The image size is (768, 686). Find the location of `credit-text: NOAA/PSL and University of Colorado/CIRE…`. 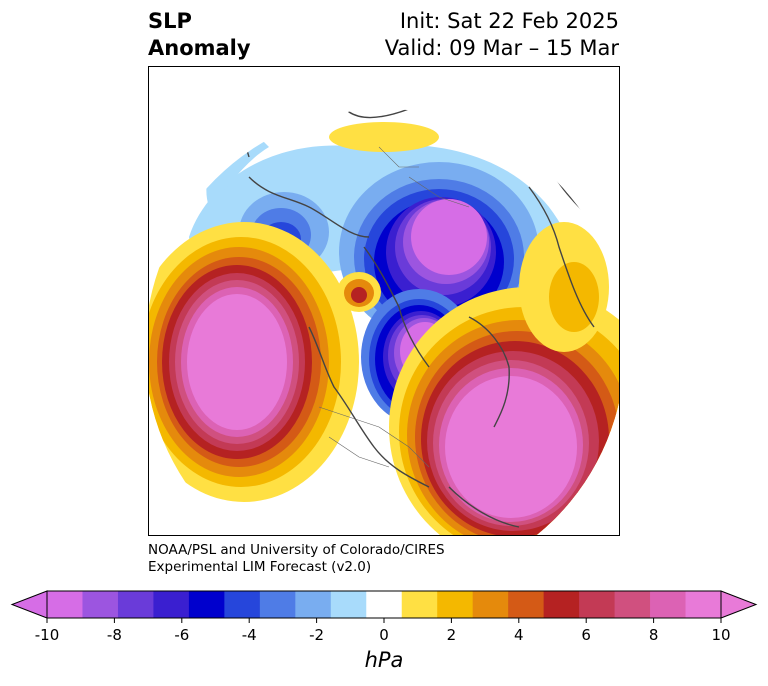

credit-text: NOAA/PSL and University of Colorado/CIRE… is located at coordinates (296, 559).